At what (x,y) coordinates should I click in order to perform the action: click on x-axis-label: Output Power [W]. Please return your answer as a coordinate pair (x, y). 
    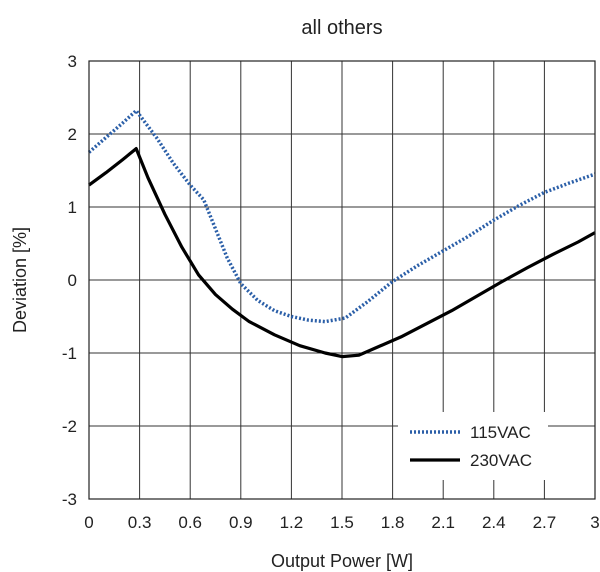
    Looking at the image, I should click on (342, 561).